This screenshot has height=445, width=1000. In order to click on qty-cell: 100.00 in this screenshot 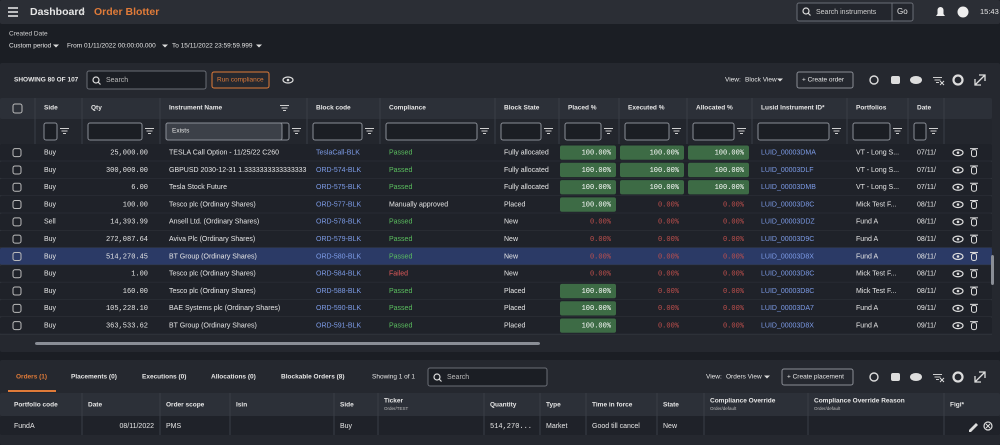, I will do `click(135, 205)`.